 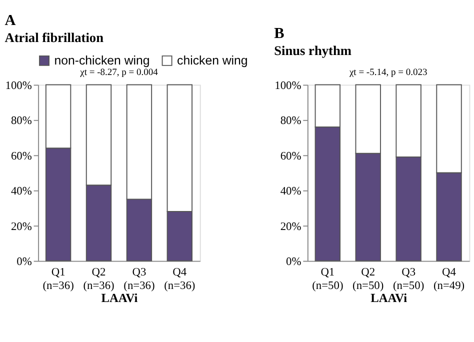 I want to click on x-tick-label: Q3 (n=50), so click(x=408, y=279).